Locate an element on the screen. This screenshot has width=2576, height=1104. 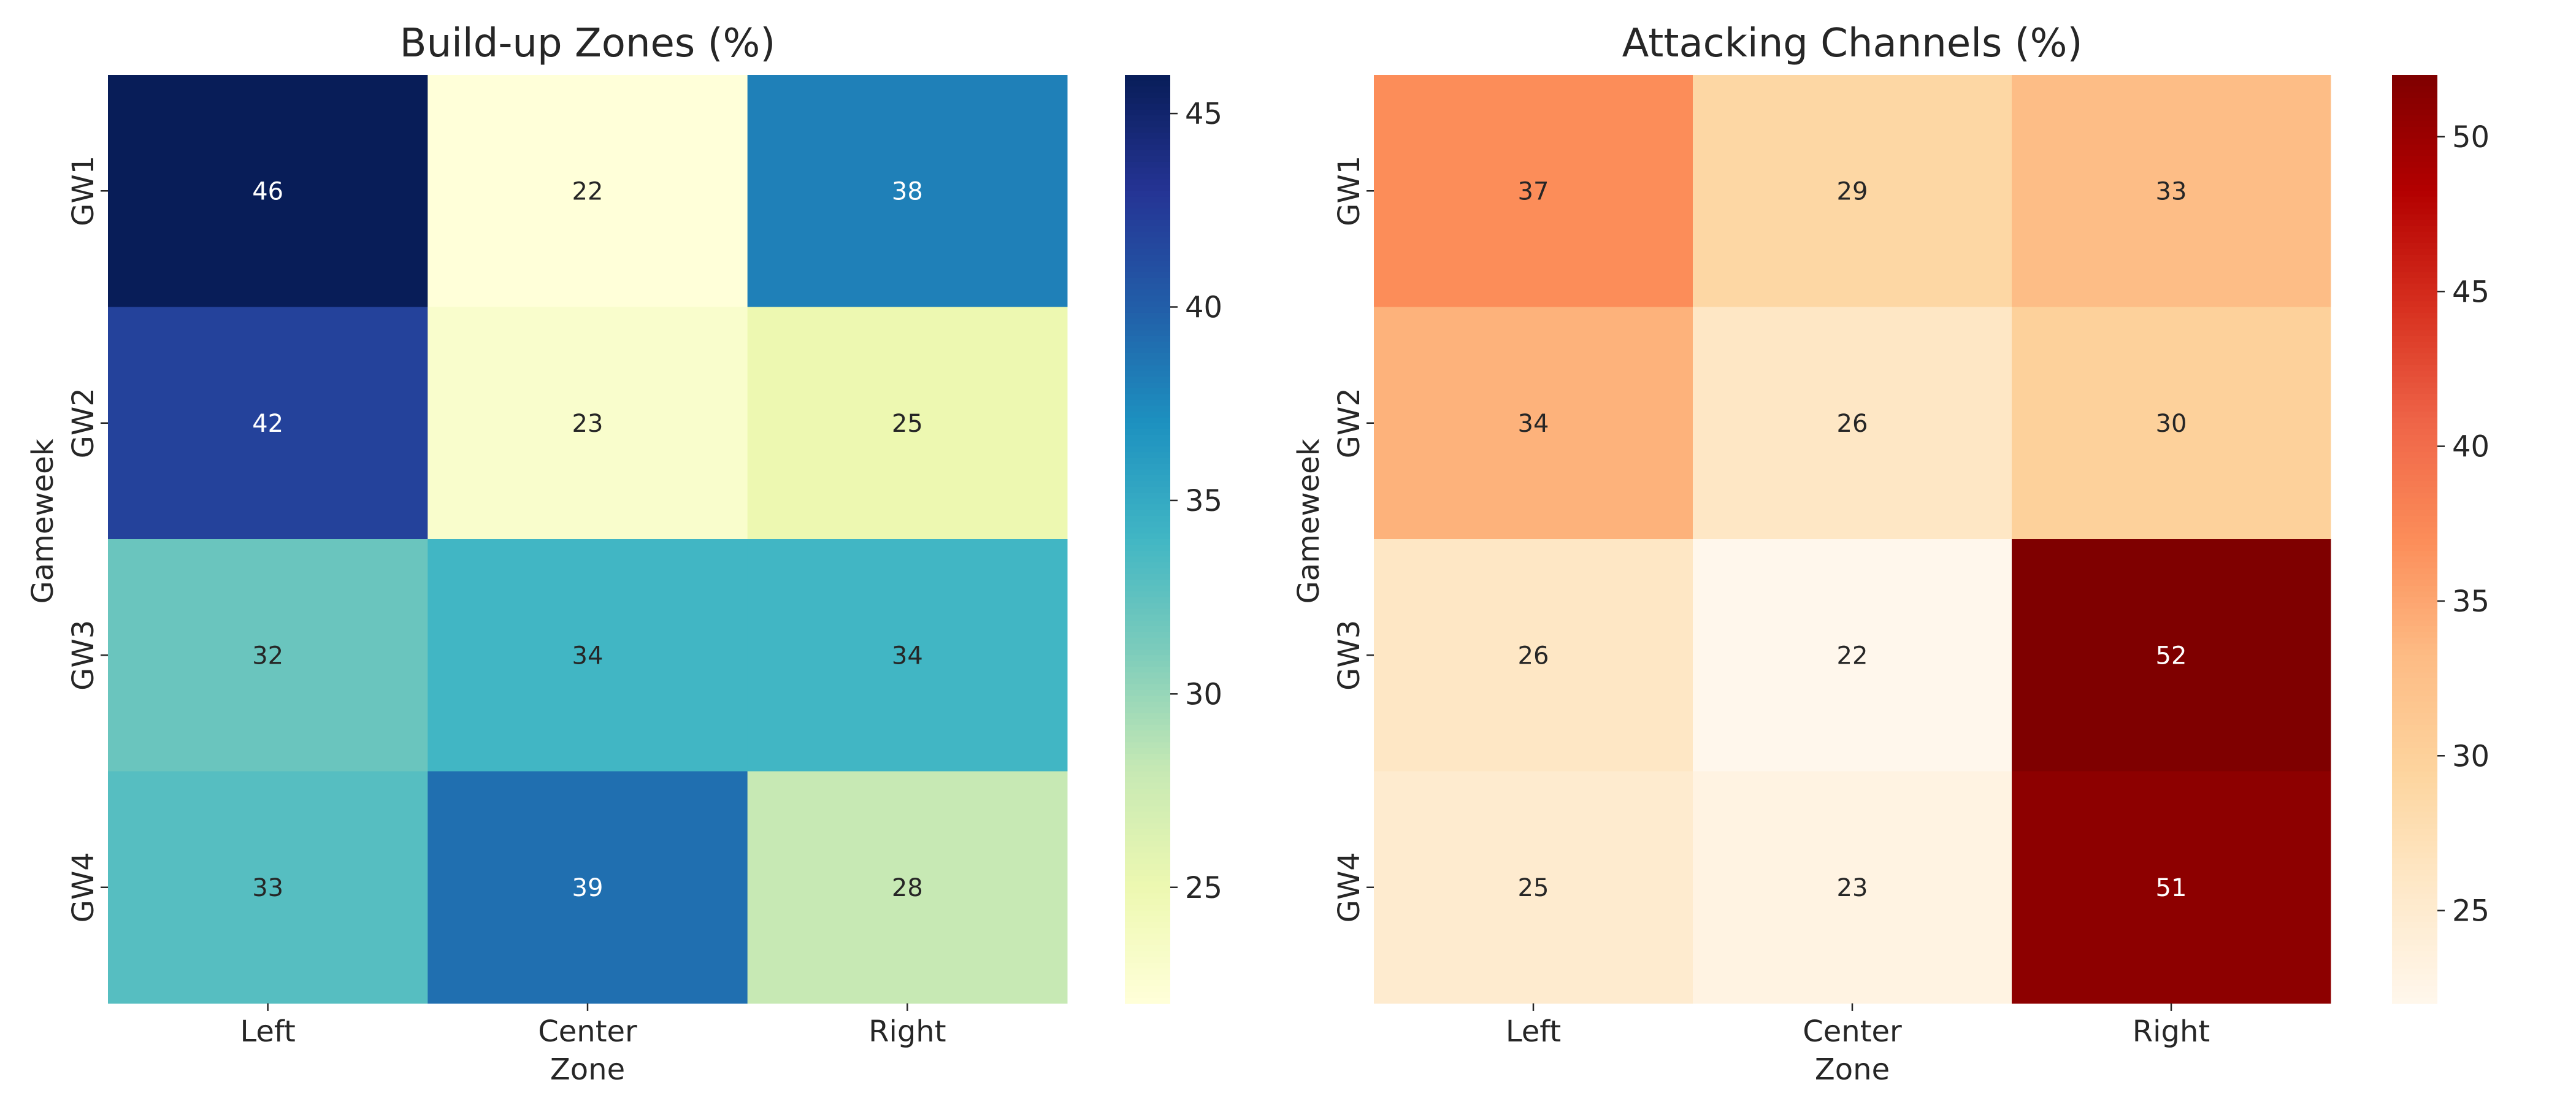
attacking-cell-value: 33 is located at coordinates (2171, 191).